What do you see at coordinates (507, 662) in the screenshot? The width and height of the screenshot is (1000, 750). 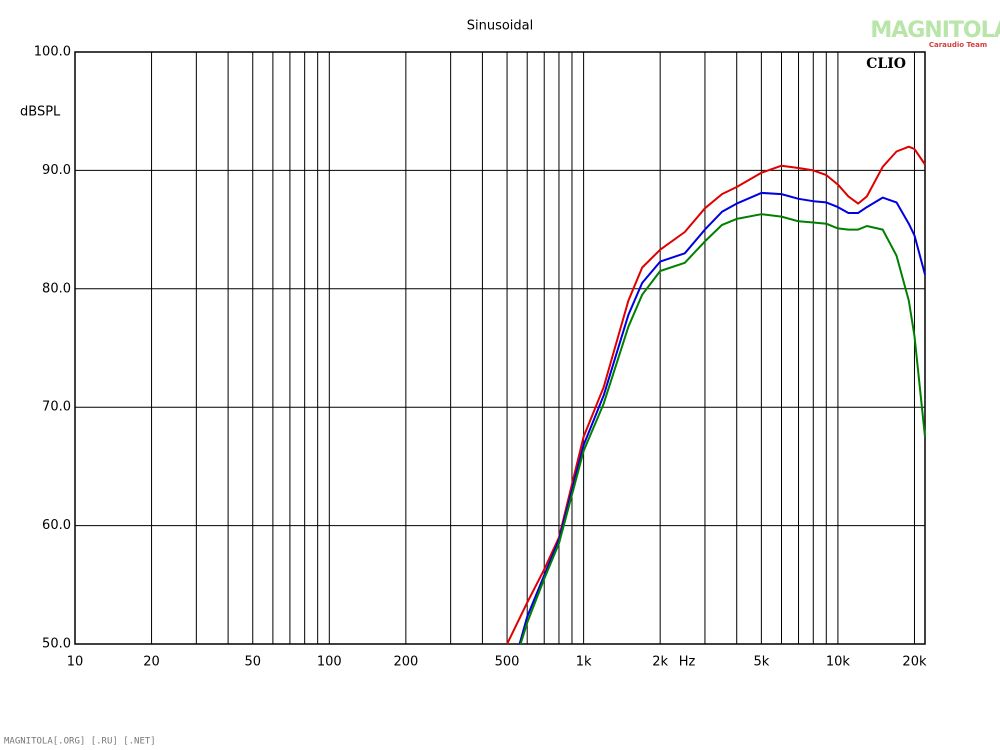 I see `x-tick-label: 500` at bounding box center [507, 662].